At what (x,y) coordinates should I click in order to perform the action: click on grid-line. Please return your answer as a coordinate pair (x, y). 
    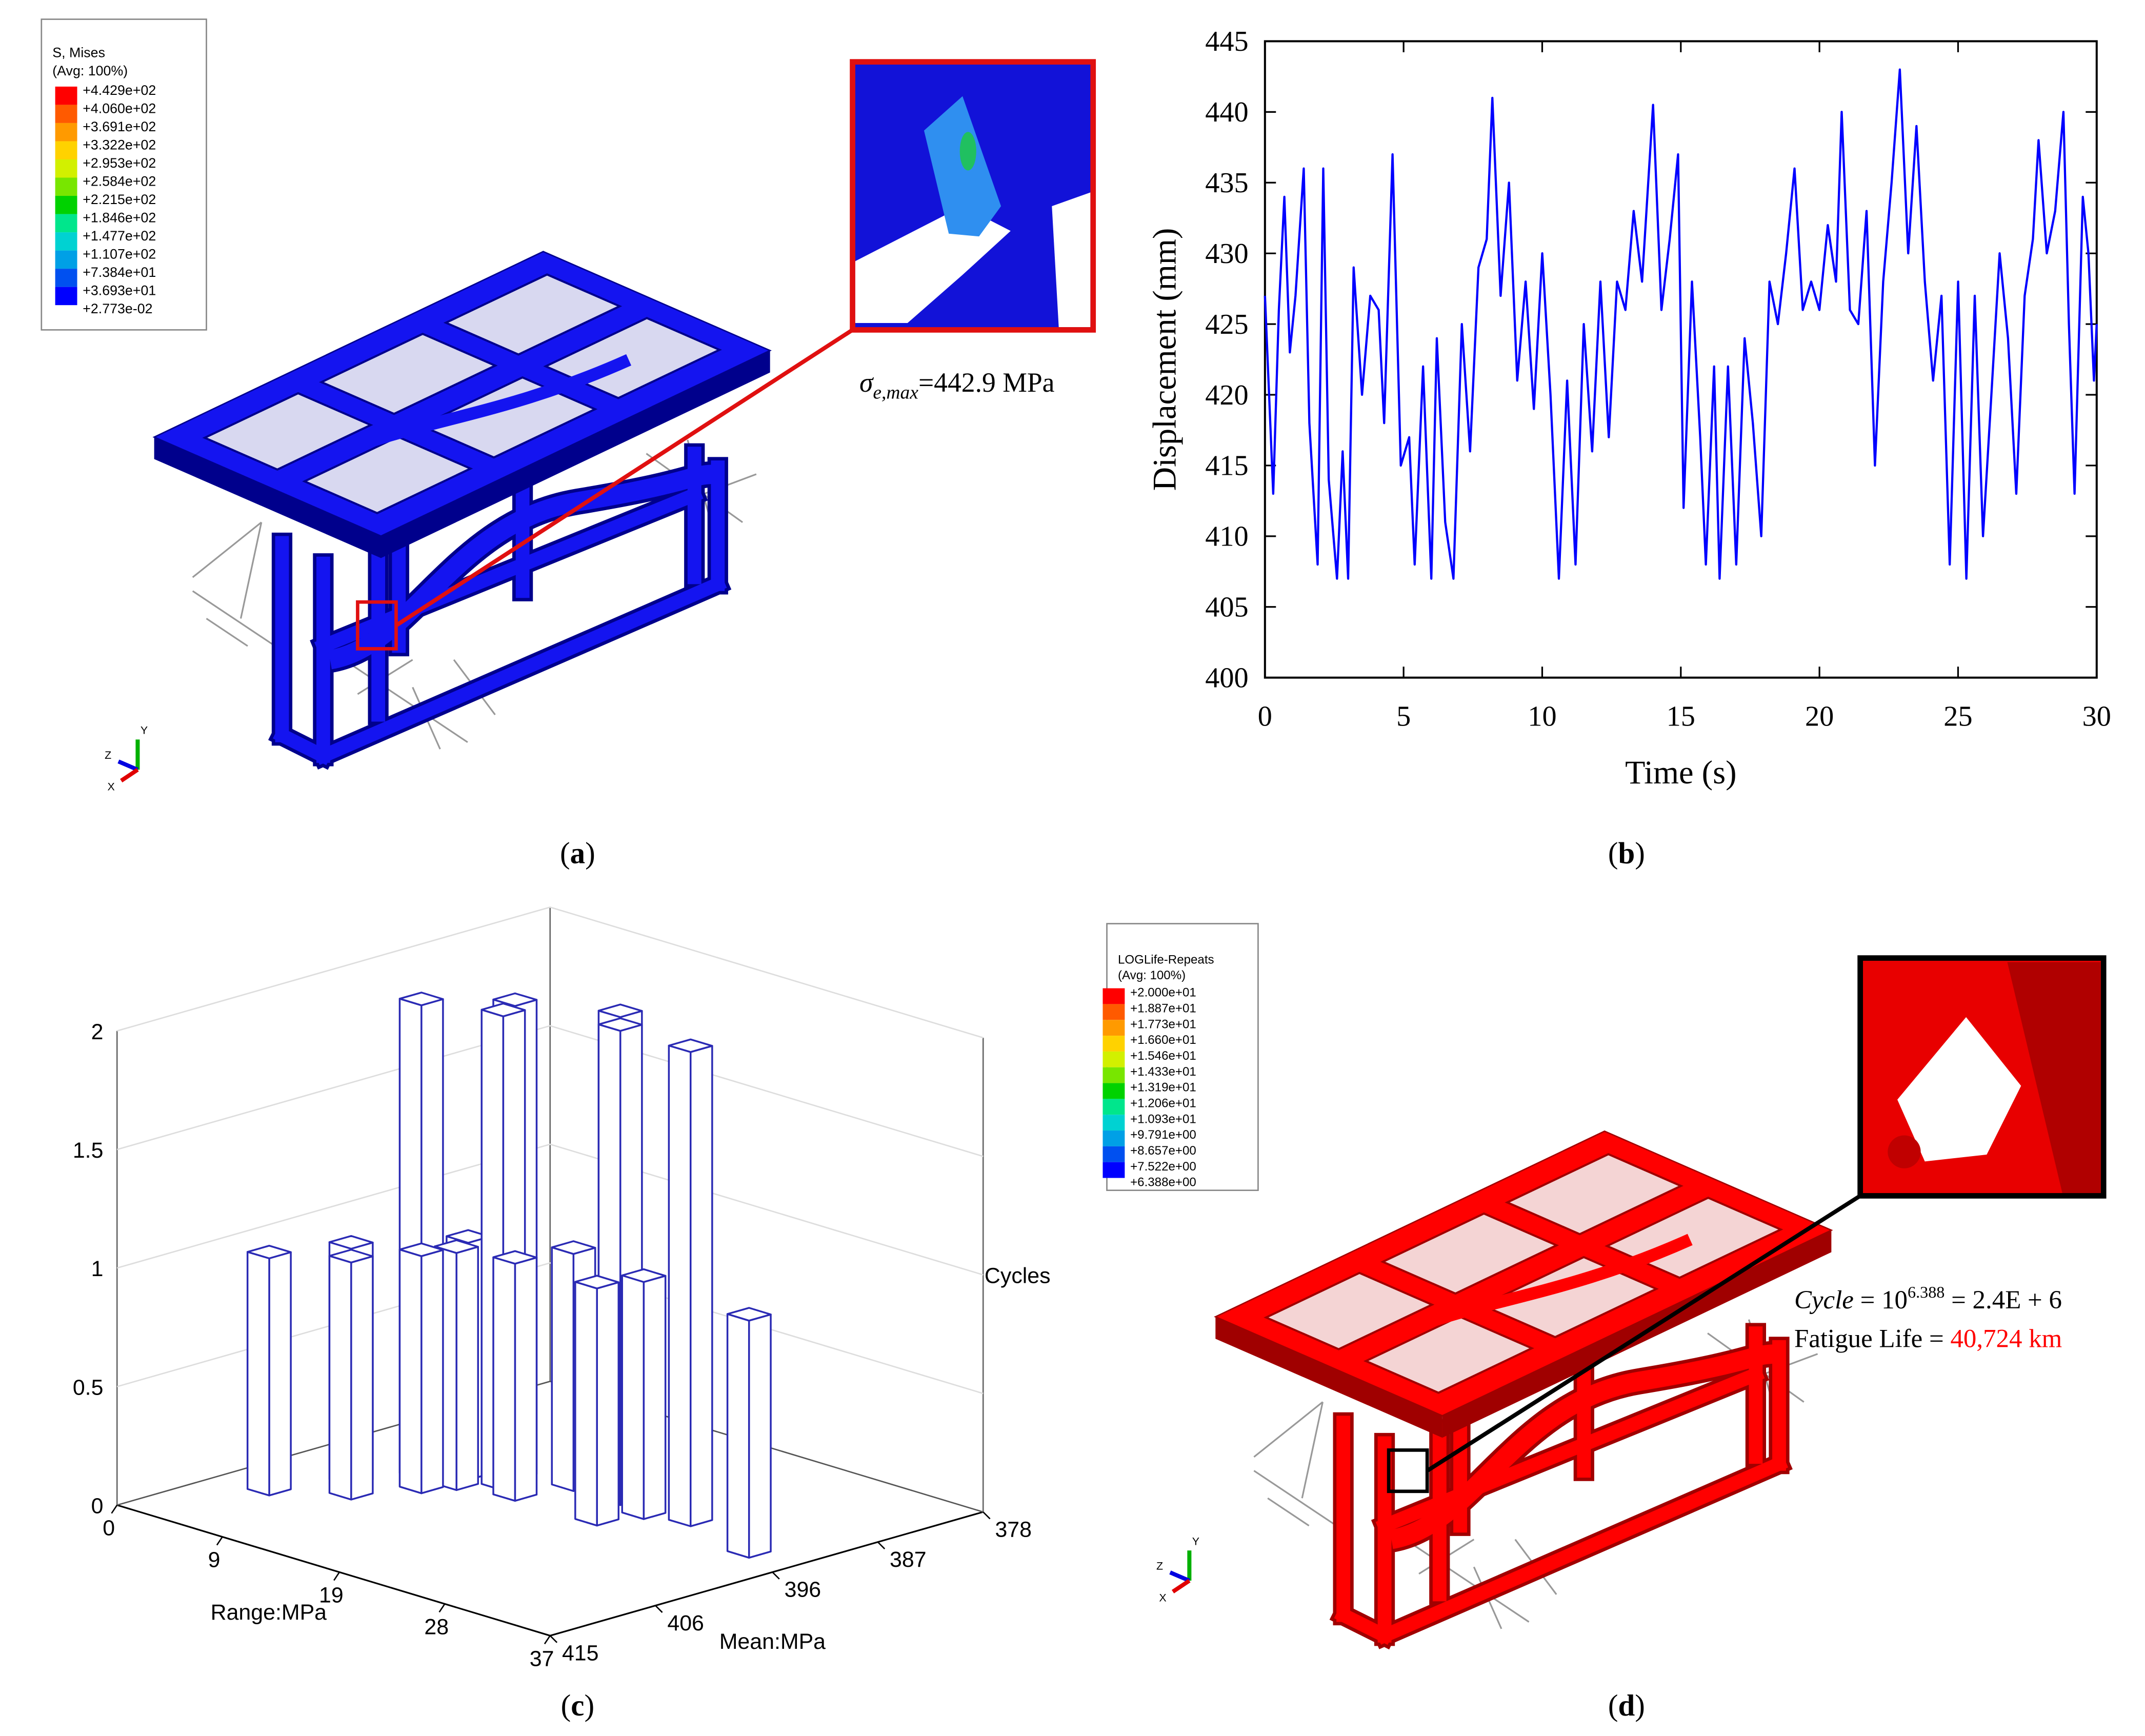
    Looking at the image, I should click on (550, 1091).